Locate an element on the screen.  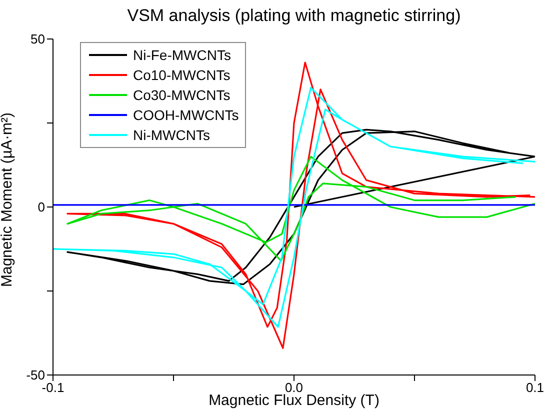
y-tick-label: -50 is located at coordinates (35, 375).